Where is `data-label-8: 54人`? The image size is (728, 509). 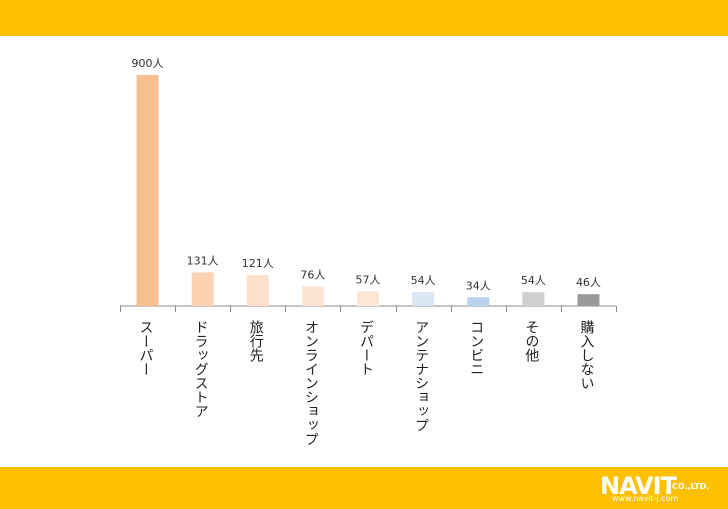
data-label-8: 54人 is located at coordinates (533, 280).